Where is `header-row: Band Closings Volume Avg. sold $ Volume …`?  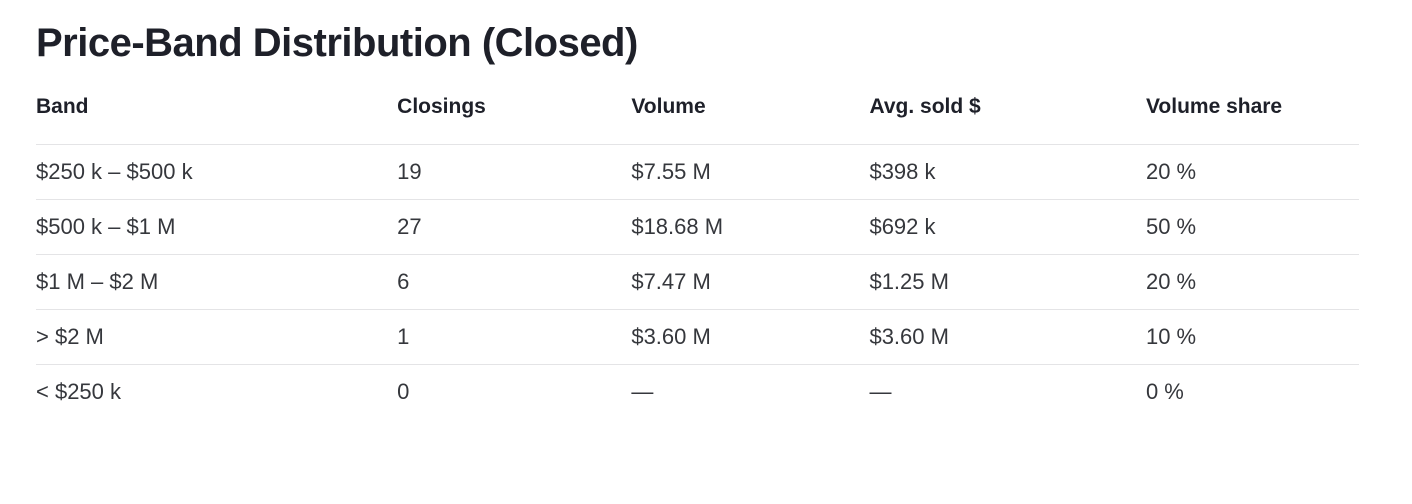
header-row: Band Closings Volume Avg. sold $ Volume … is located at coordinates (697, 110).